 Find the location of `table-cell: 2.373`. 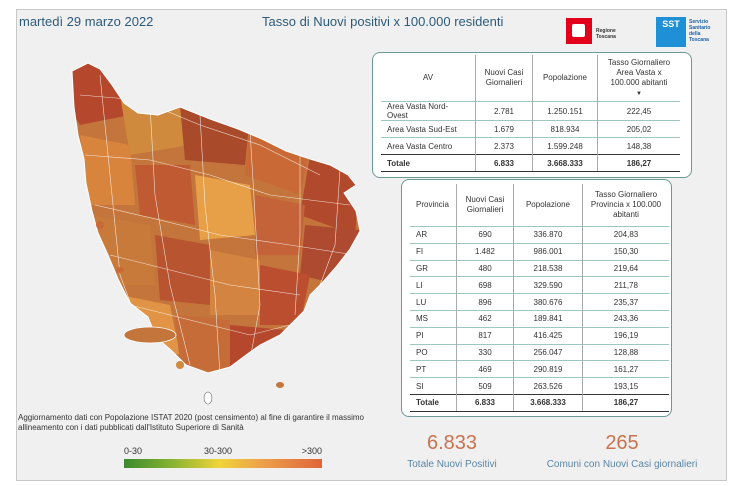

table-cell: 2.373 is located at coordinates (504, 146).